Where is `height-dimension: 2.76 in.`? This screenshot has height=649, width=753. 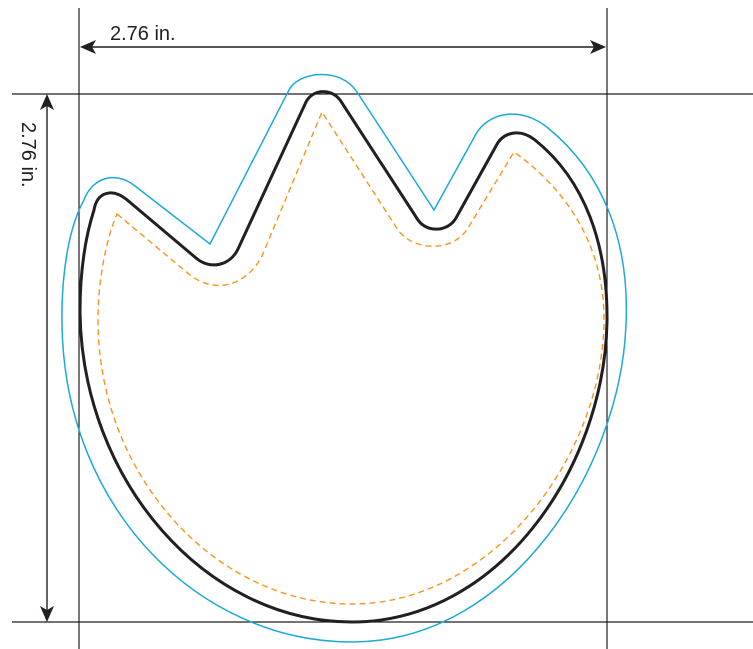
height-dimension: 2.76 in. is located at coordinates (35, 358).